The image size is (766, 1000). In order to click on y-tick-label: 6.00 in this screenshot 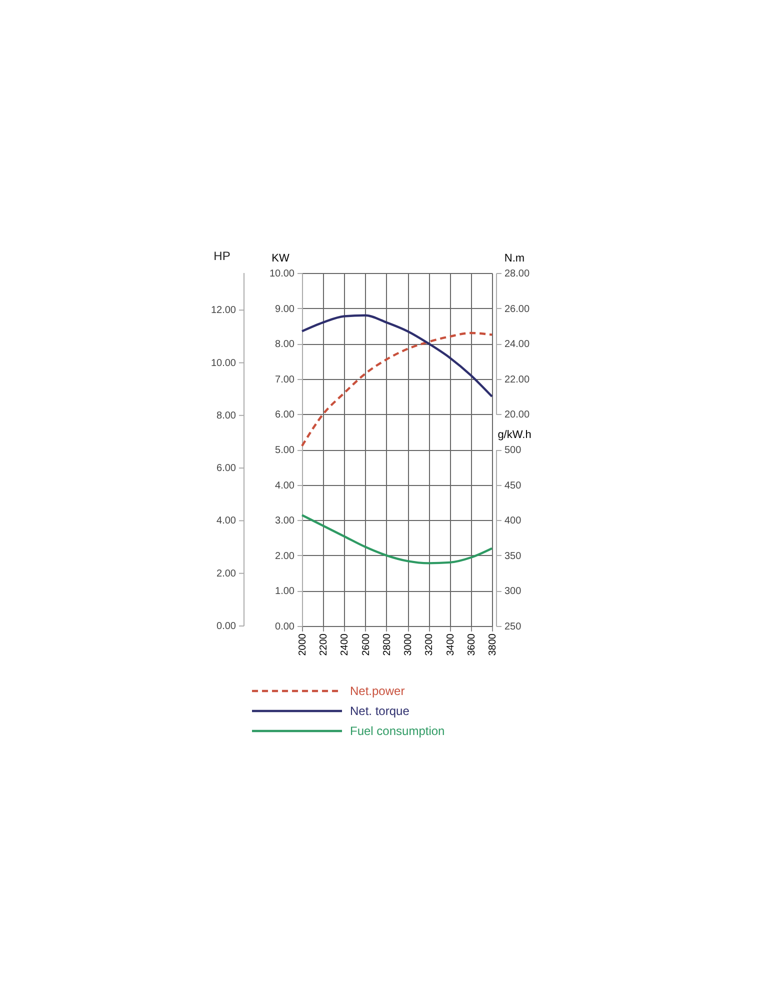, I will do `click(285, 415)`.